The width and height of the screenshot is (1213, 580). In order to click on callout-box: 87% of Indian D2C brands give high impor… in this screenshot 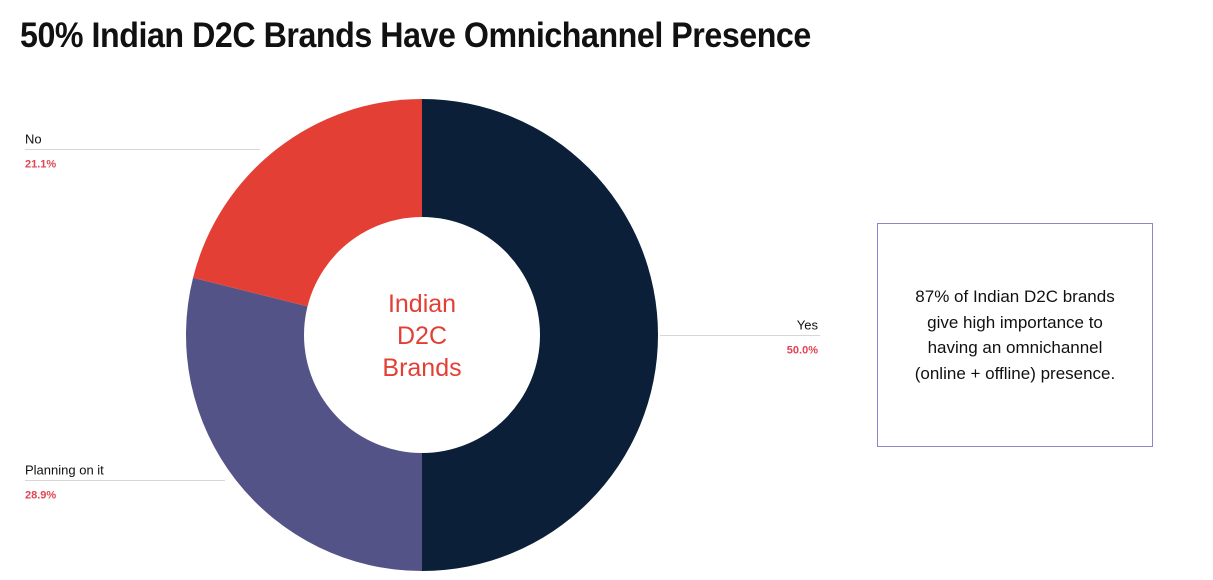, I will do `click(1015, 335)`.